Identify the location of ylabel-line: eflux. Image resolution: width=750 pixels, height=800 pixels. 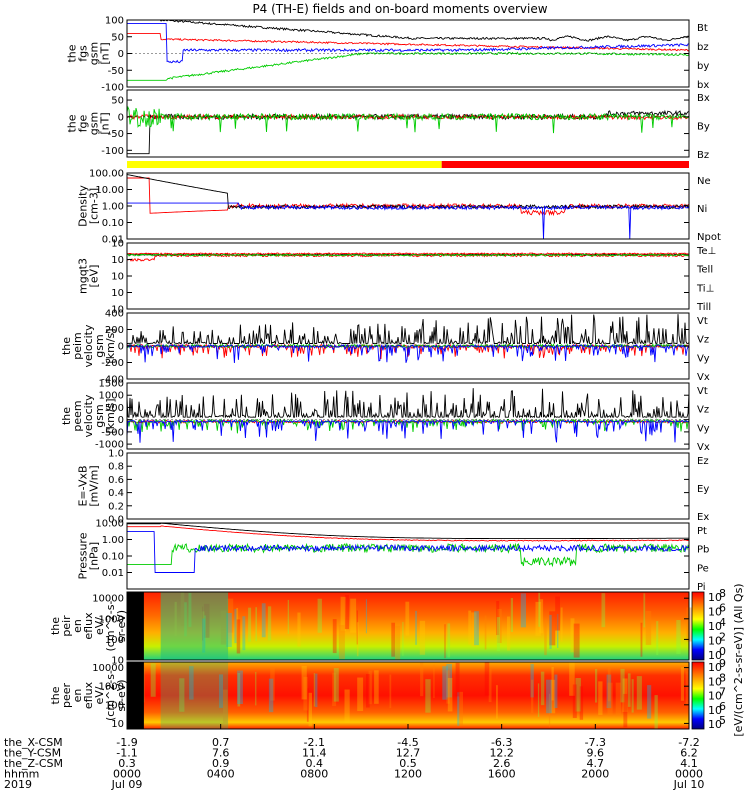
(88, 695).